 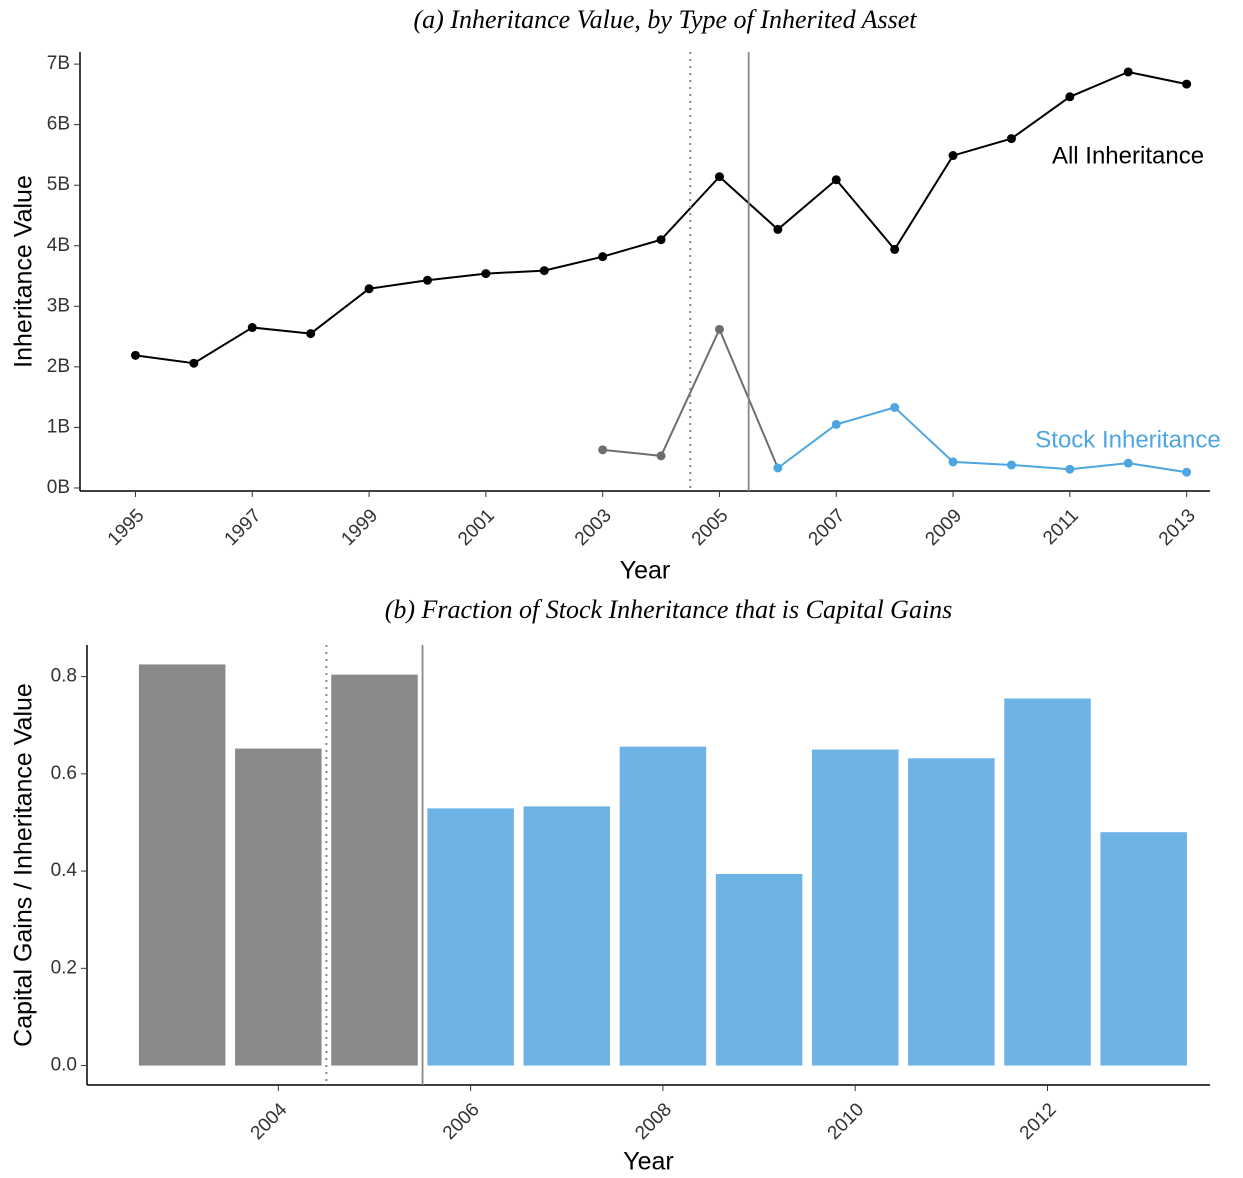 I want to click on x-tick-label: 2005, so click(x=710, y=527).